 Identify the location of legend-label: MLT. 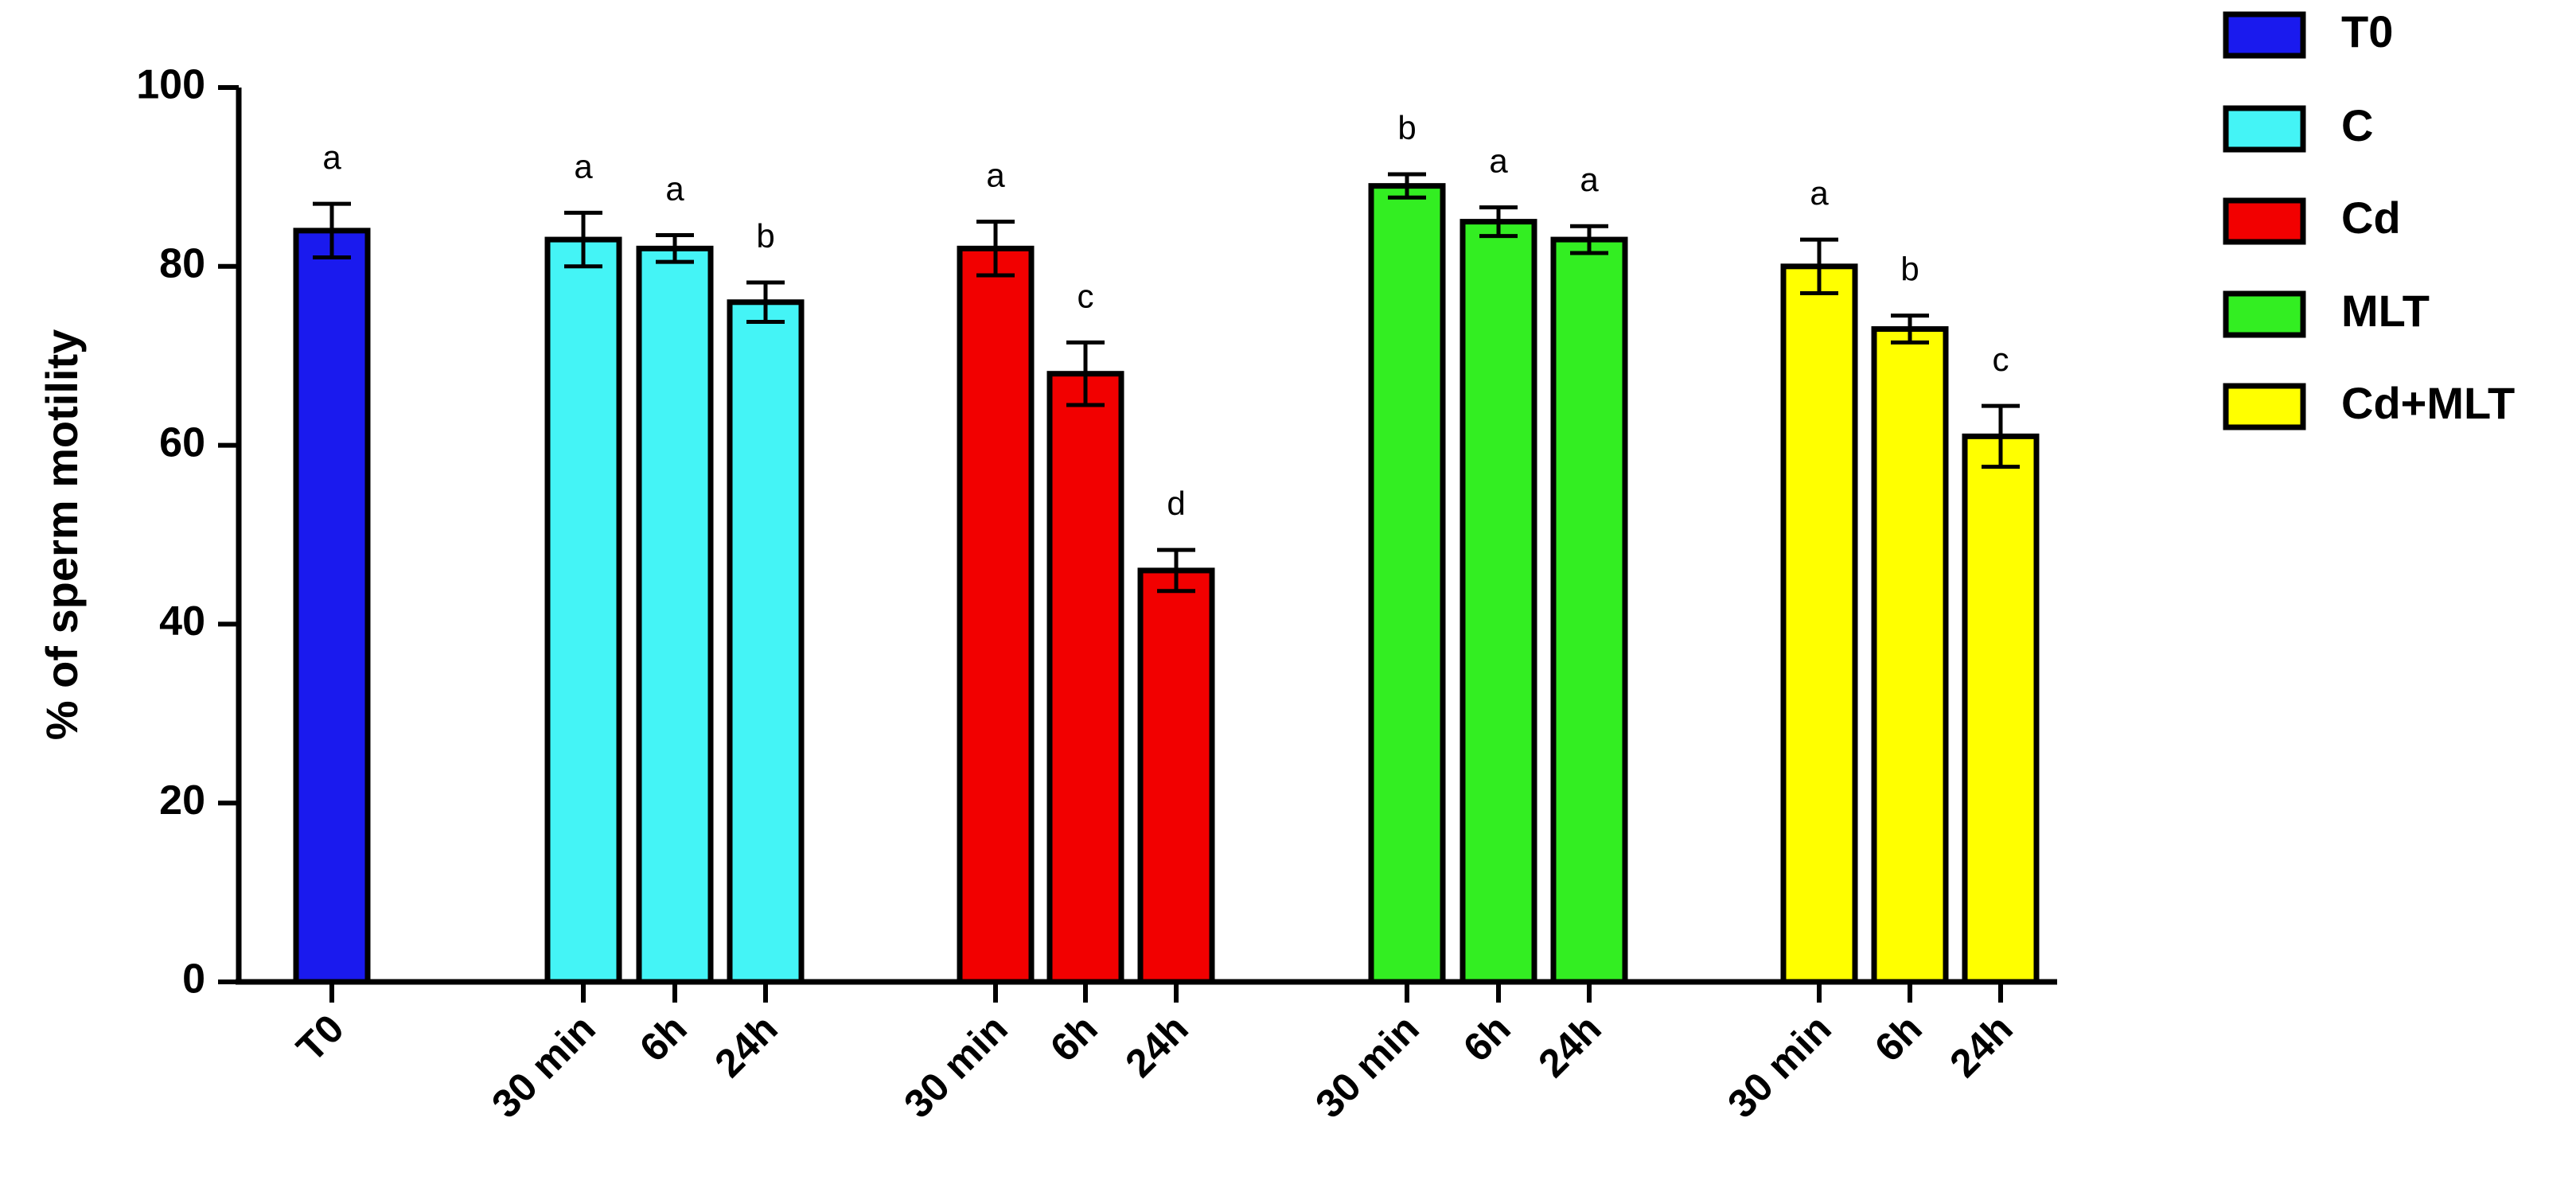
(2385, 311).